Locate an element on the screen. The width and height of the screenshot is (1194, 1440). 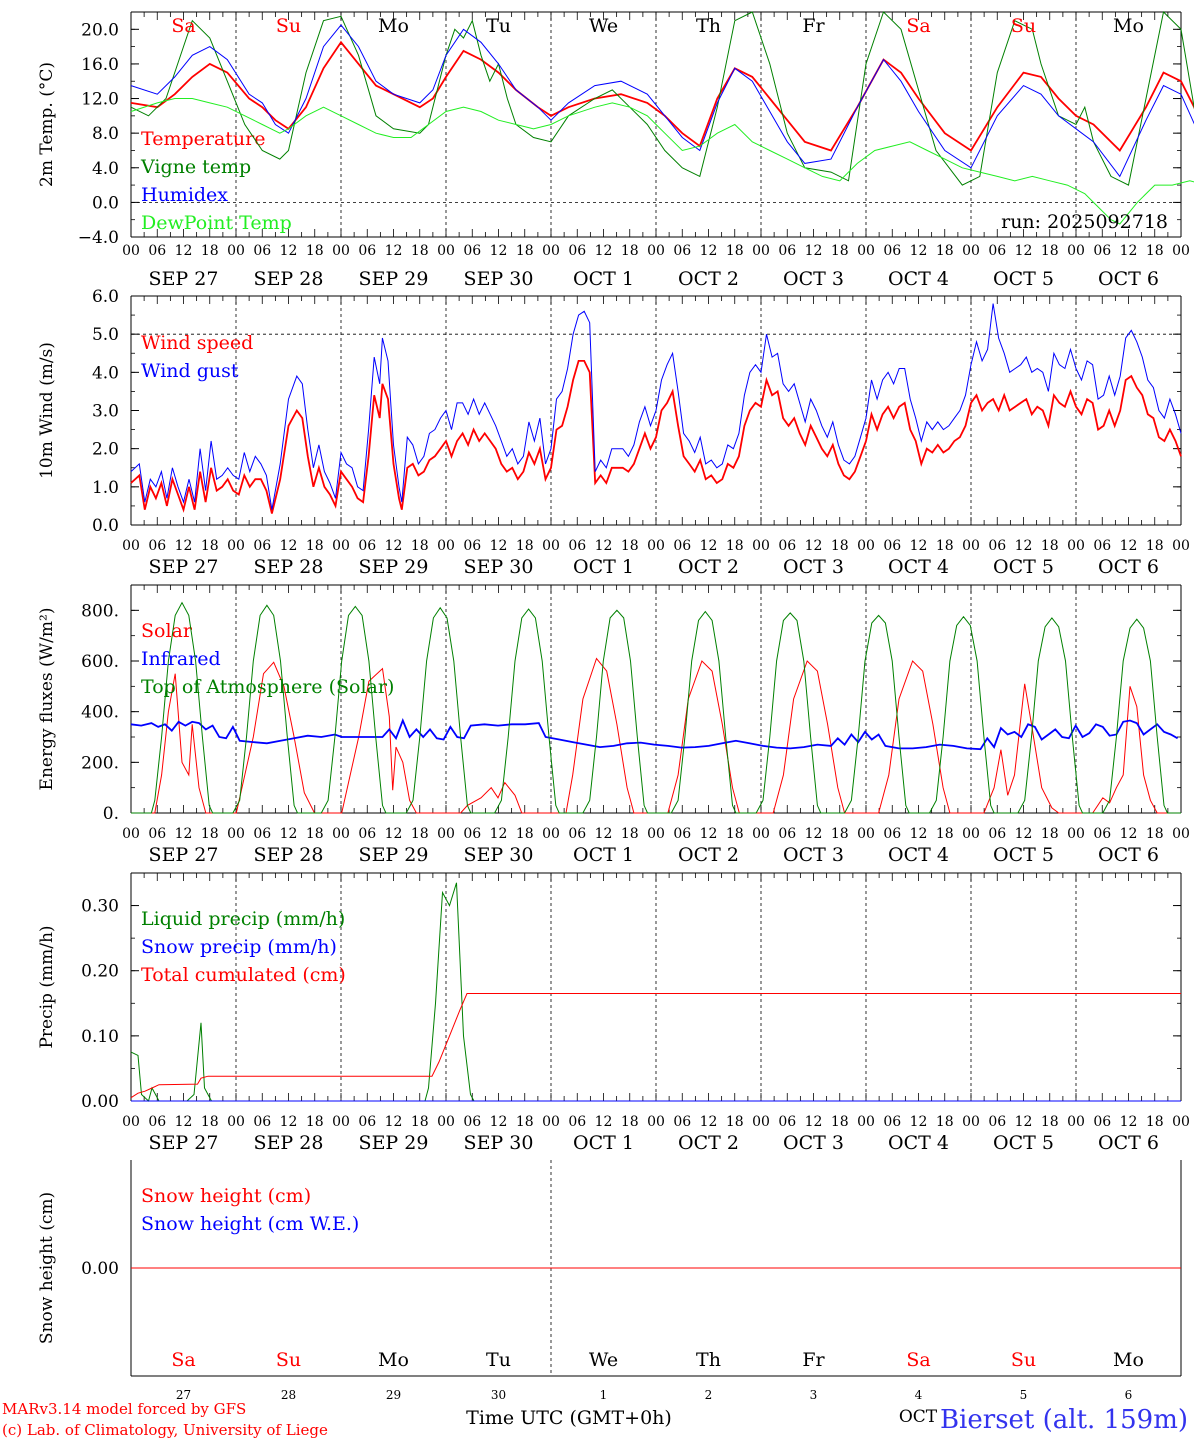
series-line-temperature is located at coordinates (662, 96).